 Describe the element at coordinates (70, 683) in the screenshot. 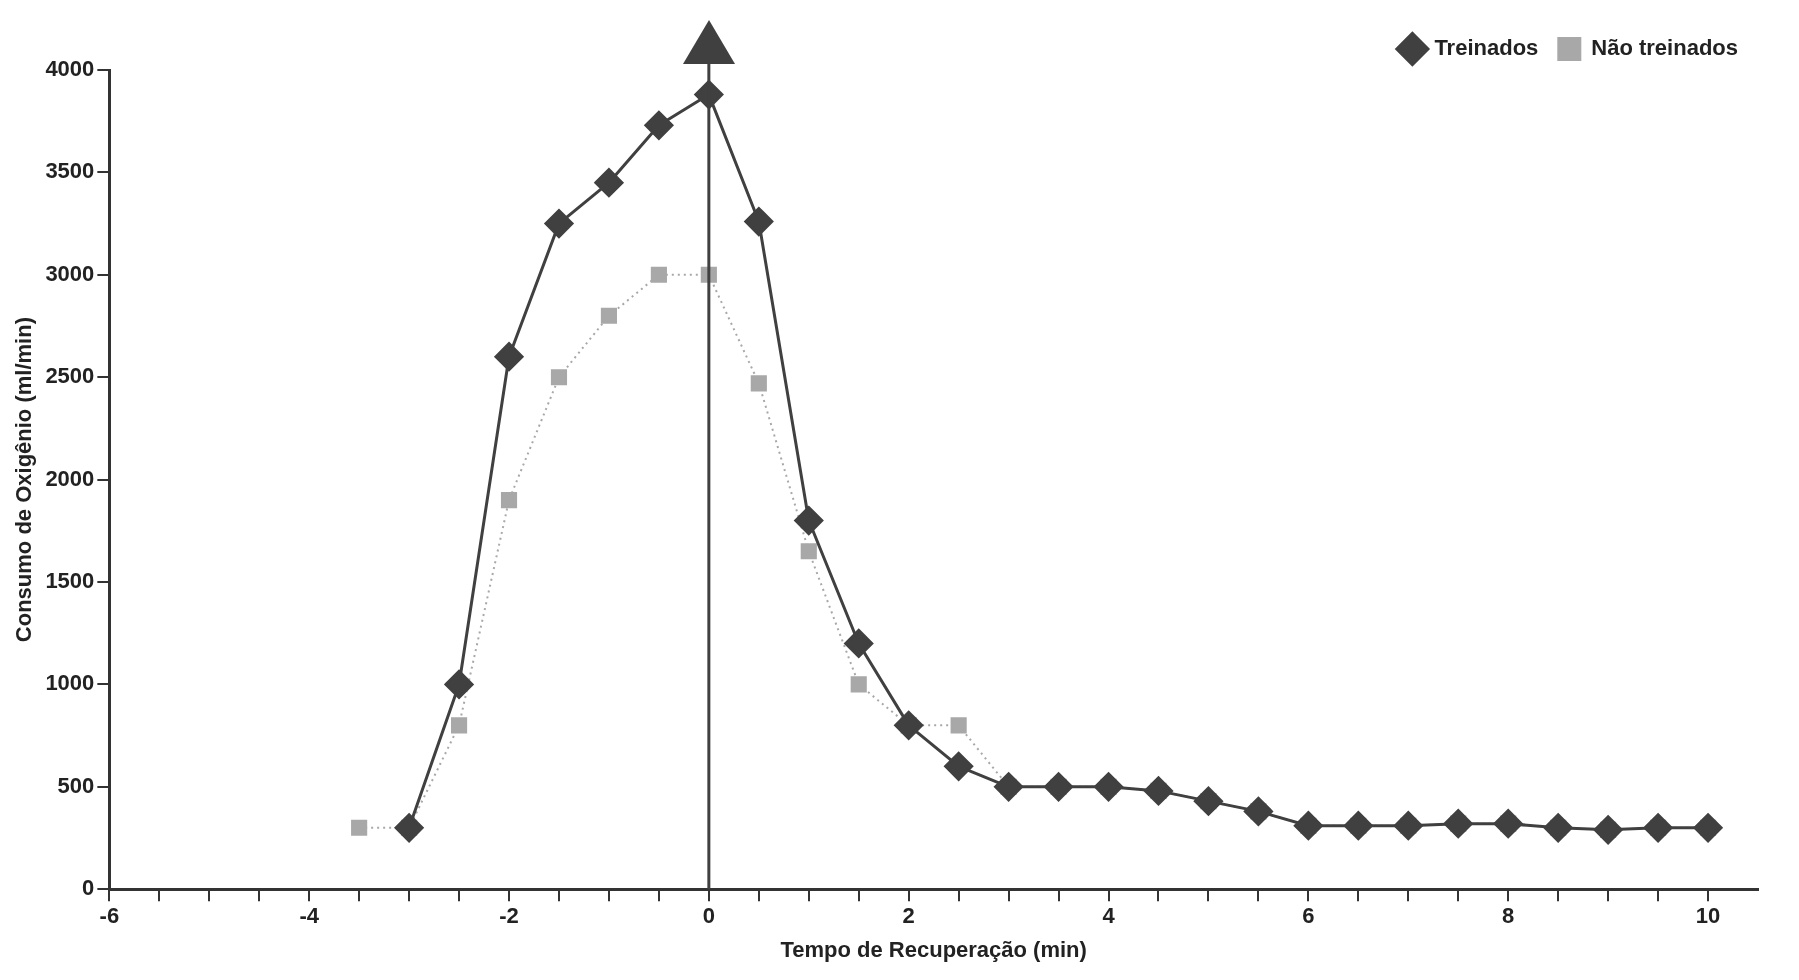

I see `y-tick-label: 1000` at that location.